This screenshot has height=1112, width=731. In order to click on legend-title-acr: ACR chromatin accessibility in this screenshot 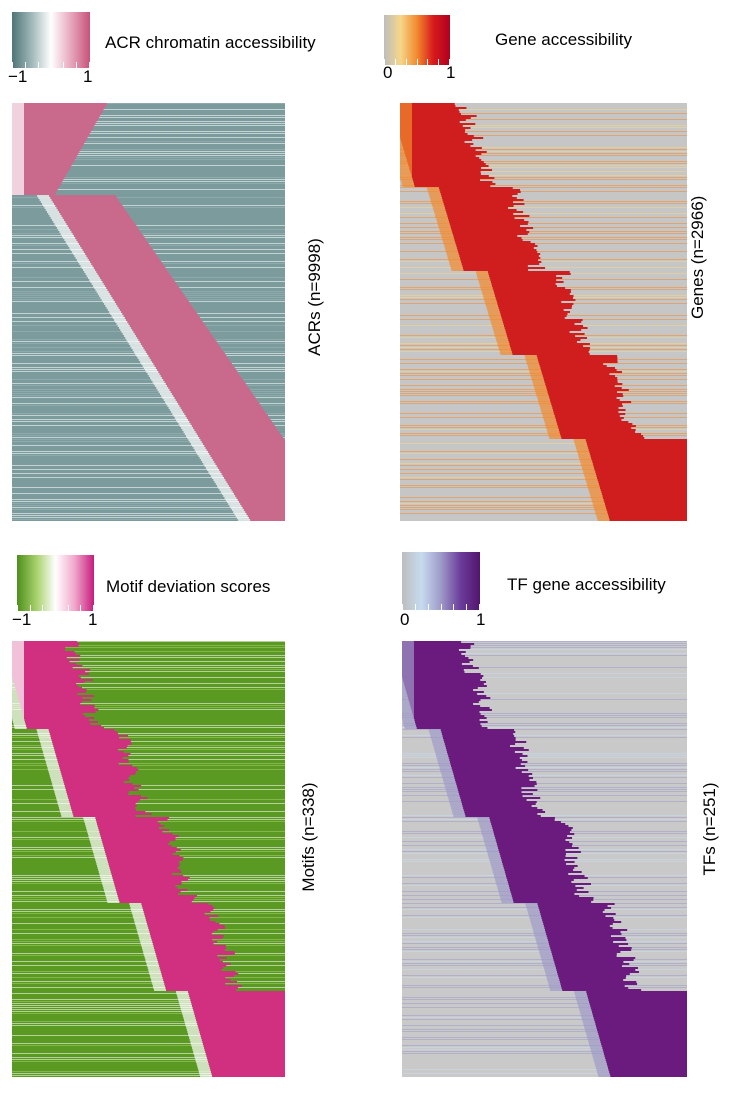, I will do `click(210, 42)`.